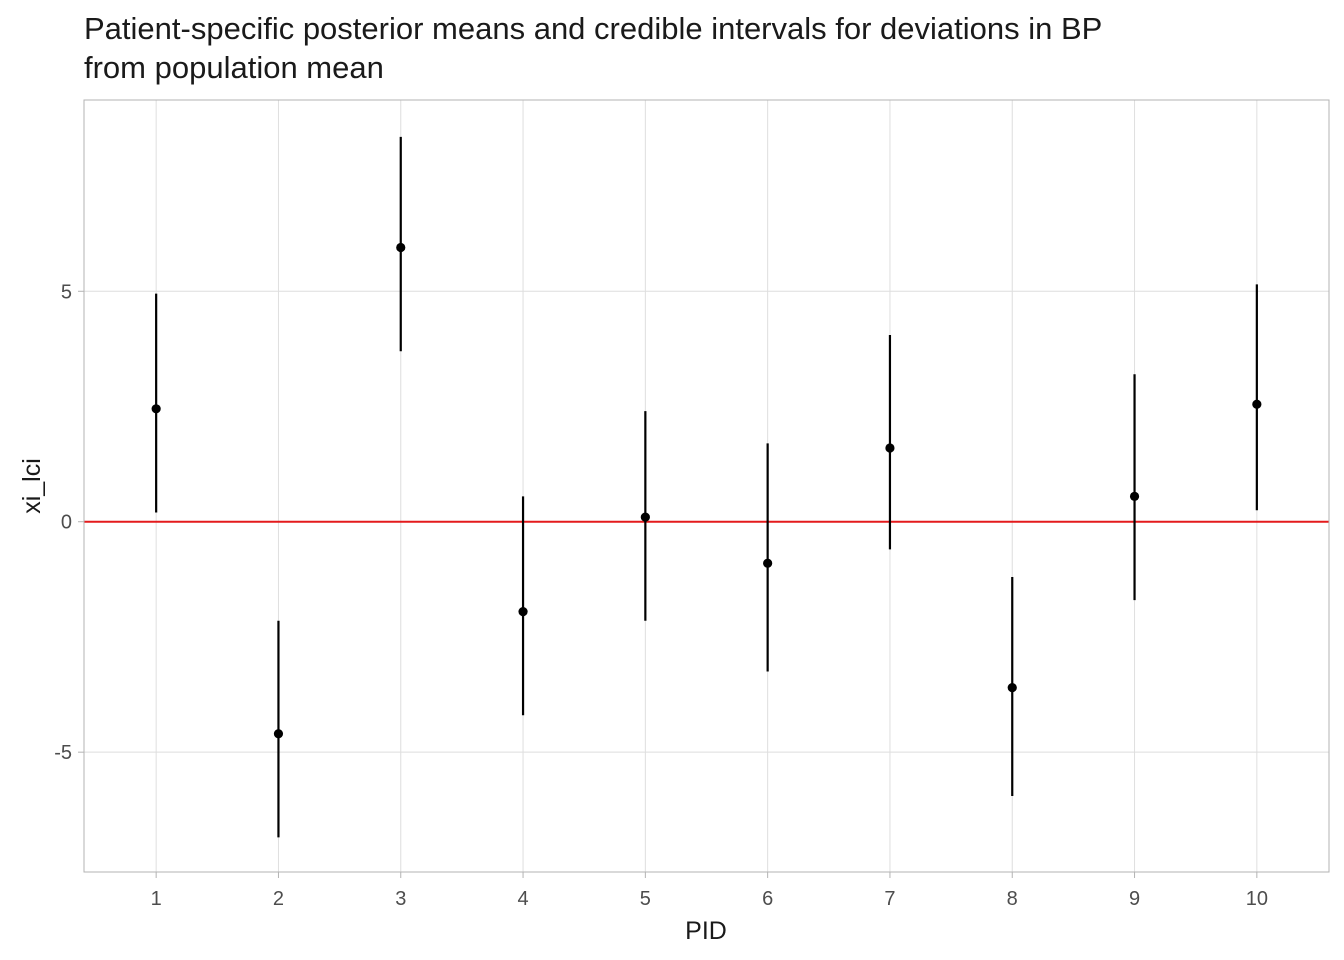 This screenshot has height=960, width=1344. I want to click on x-tick-label-4: 4, so click(522, 899).